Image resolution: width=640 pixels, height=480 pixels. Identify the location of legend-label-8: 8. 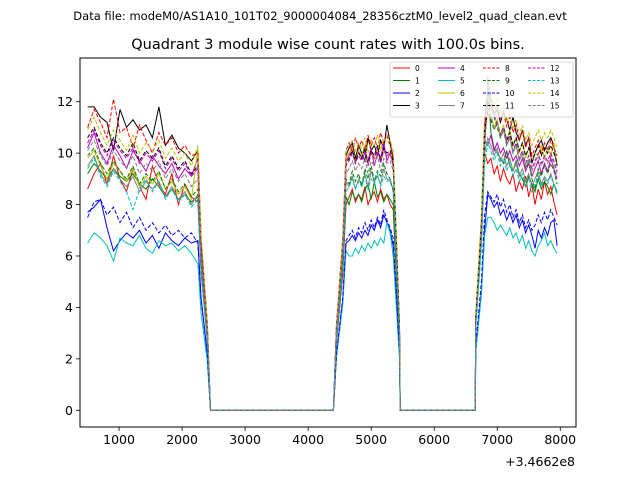
(507, 68).